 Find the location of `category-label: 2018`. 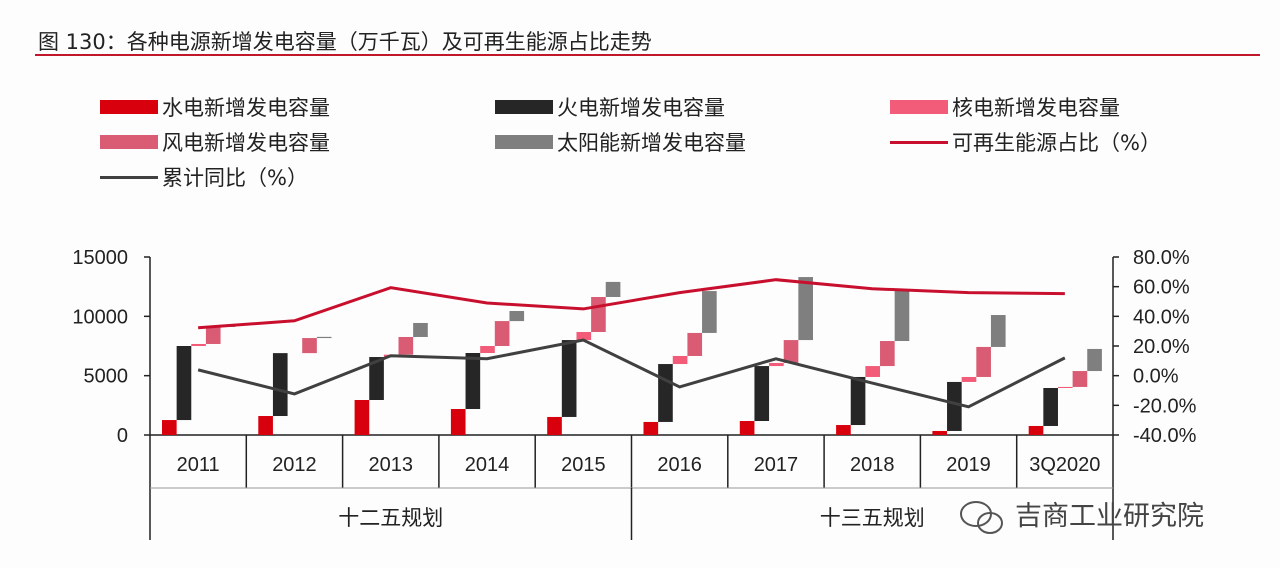

category-label: 2018 is located at coordinates (872, 465).